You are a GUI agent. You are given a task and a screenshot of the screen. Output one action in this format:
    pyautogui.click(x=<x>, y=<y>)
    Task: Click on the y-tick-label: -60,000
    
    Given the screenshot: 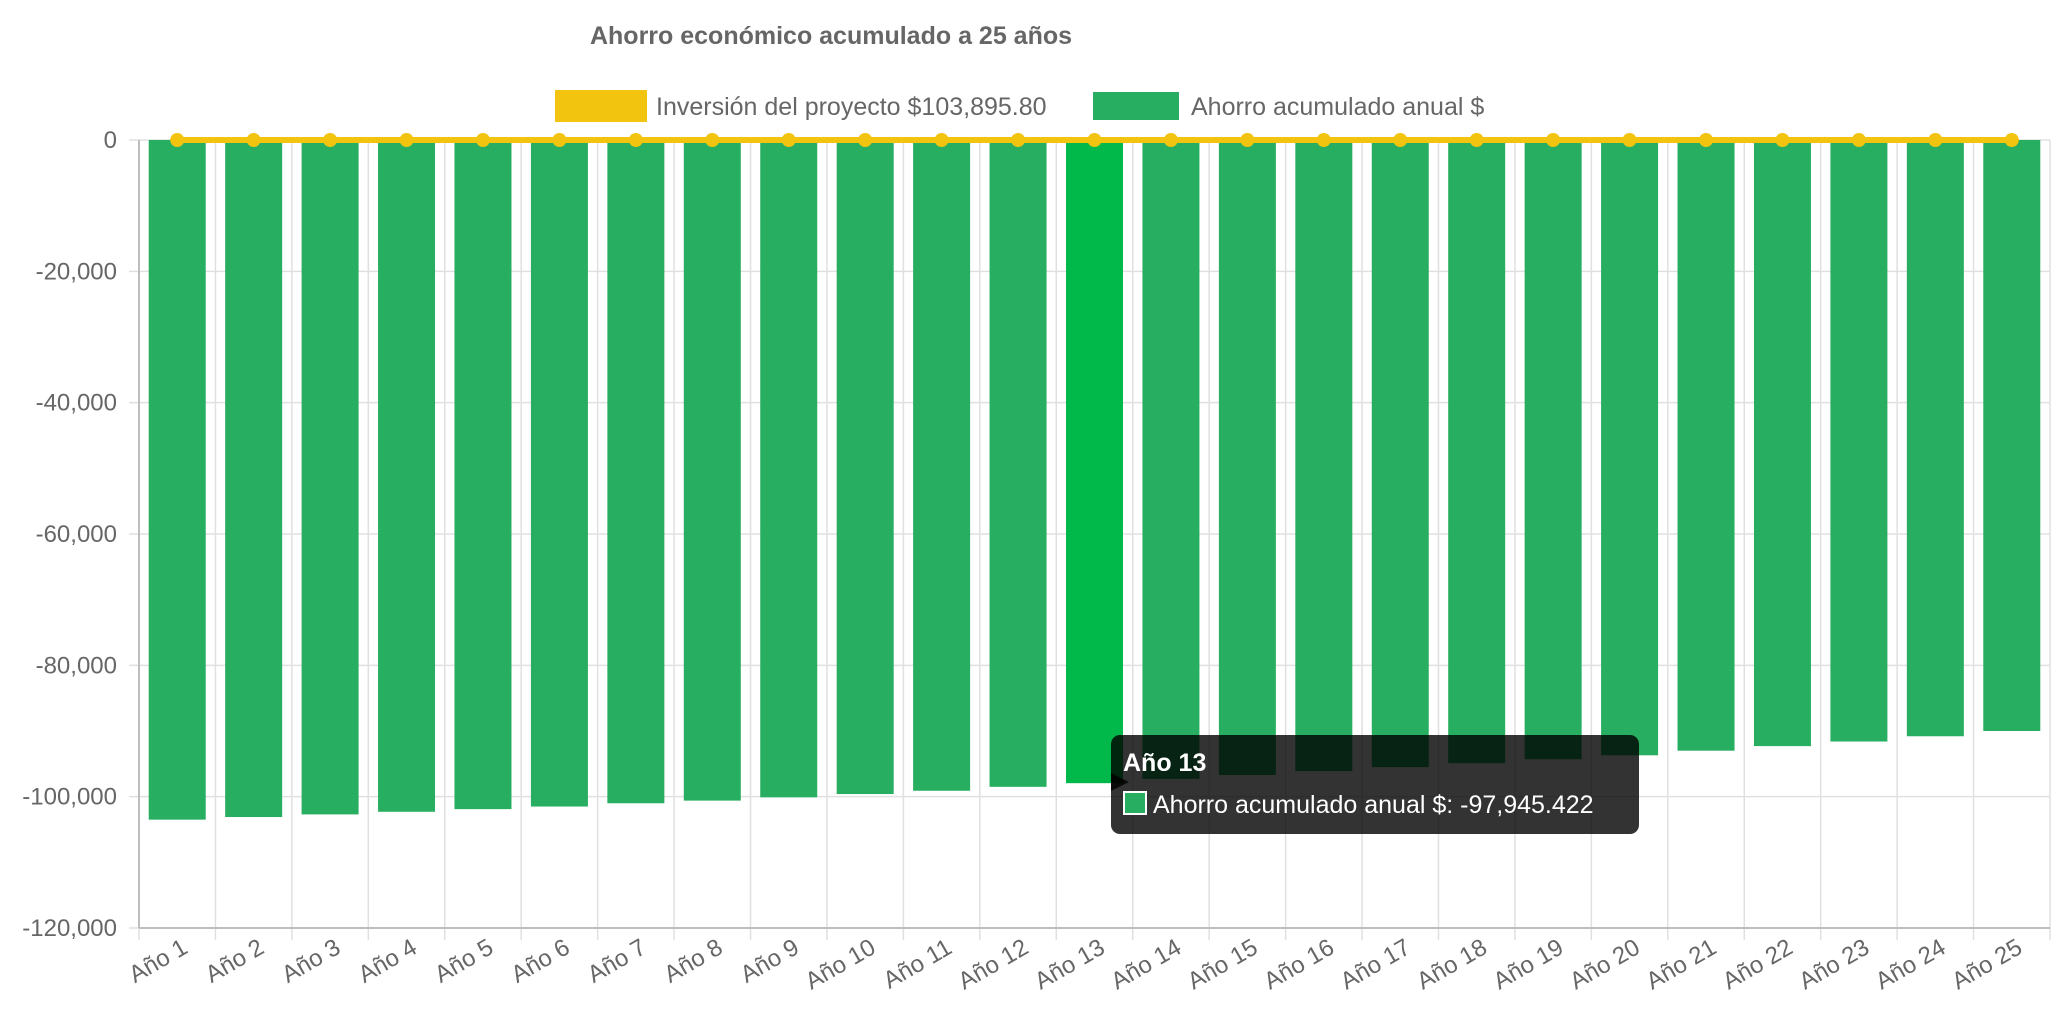 What is the action you would take?
    pyautogui.click(x=76, y=534)
    